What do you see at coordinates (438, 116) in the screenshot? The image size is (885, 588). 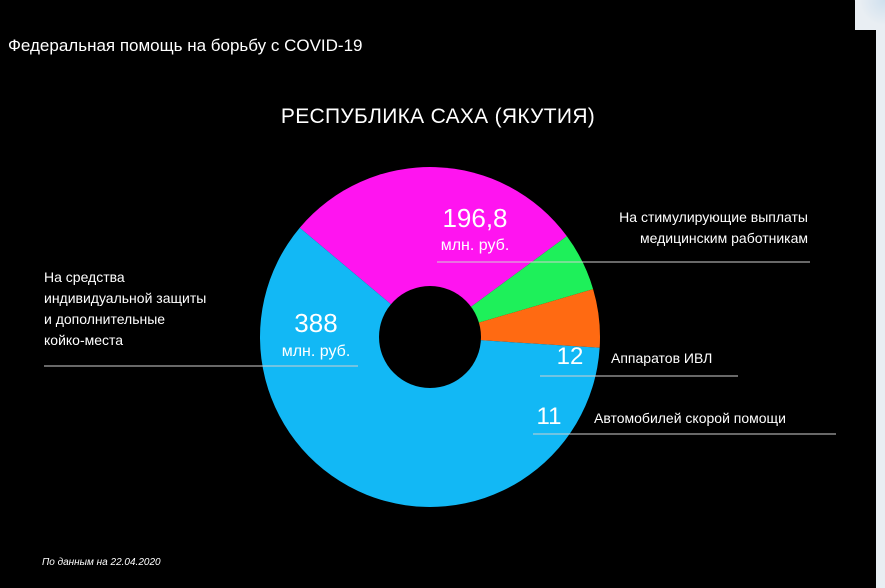 I see `chart-title: РЕСПУБЛИКА САХА (ЯКУТИЯ)` at bounding box center [438, 116].